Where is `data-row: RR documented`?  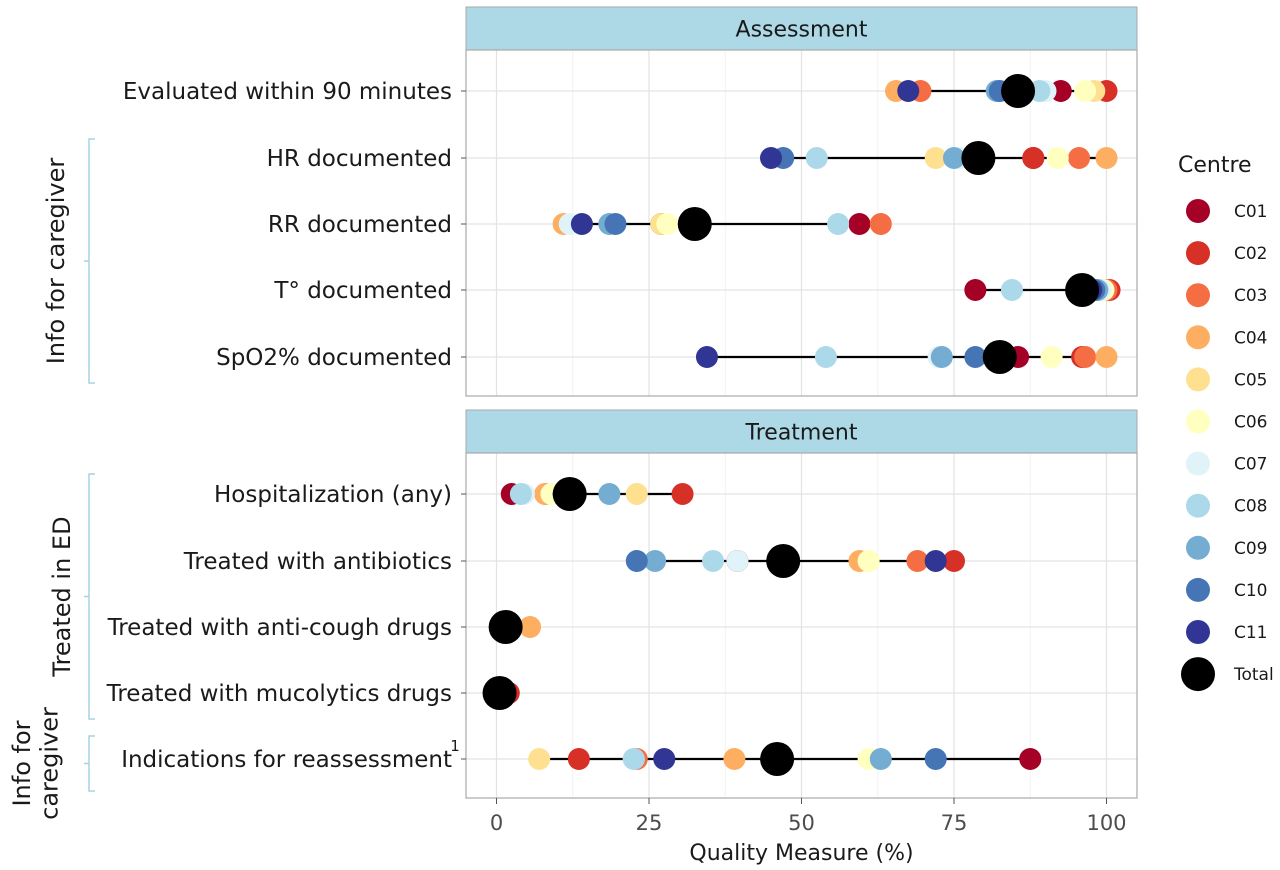 data-row: RR documented is located at coordinates (580, 224).